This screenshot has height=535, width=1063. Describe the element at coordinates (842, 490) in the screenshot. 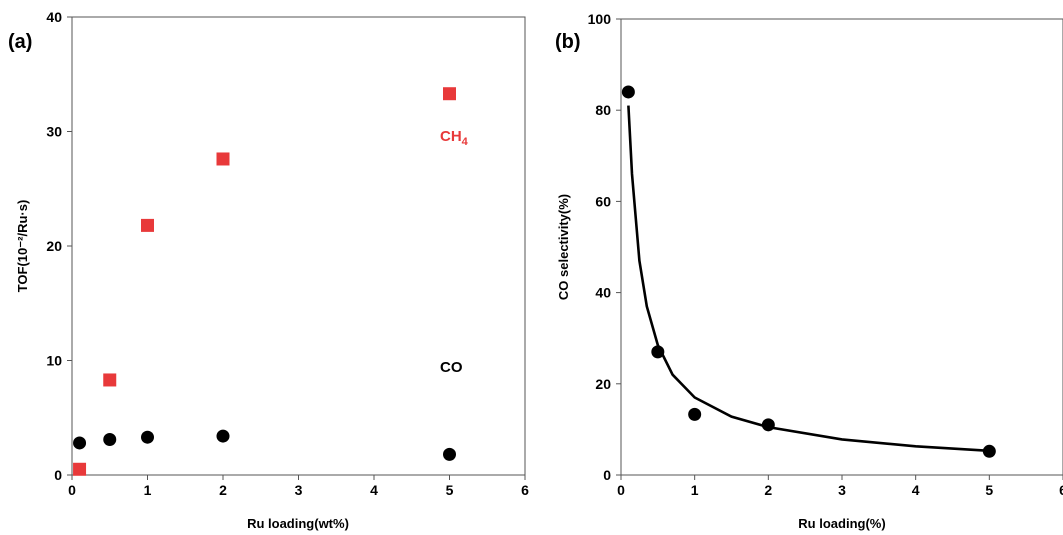

I see `x-tick-label-b: 3` at that location.